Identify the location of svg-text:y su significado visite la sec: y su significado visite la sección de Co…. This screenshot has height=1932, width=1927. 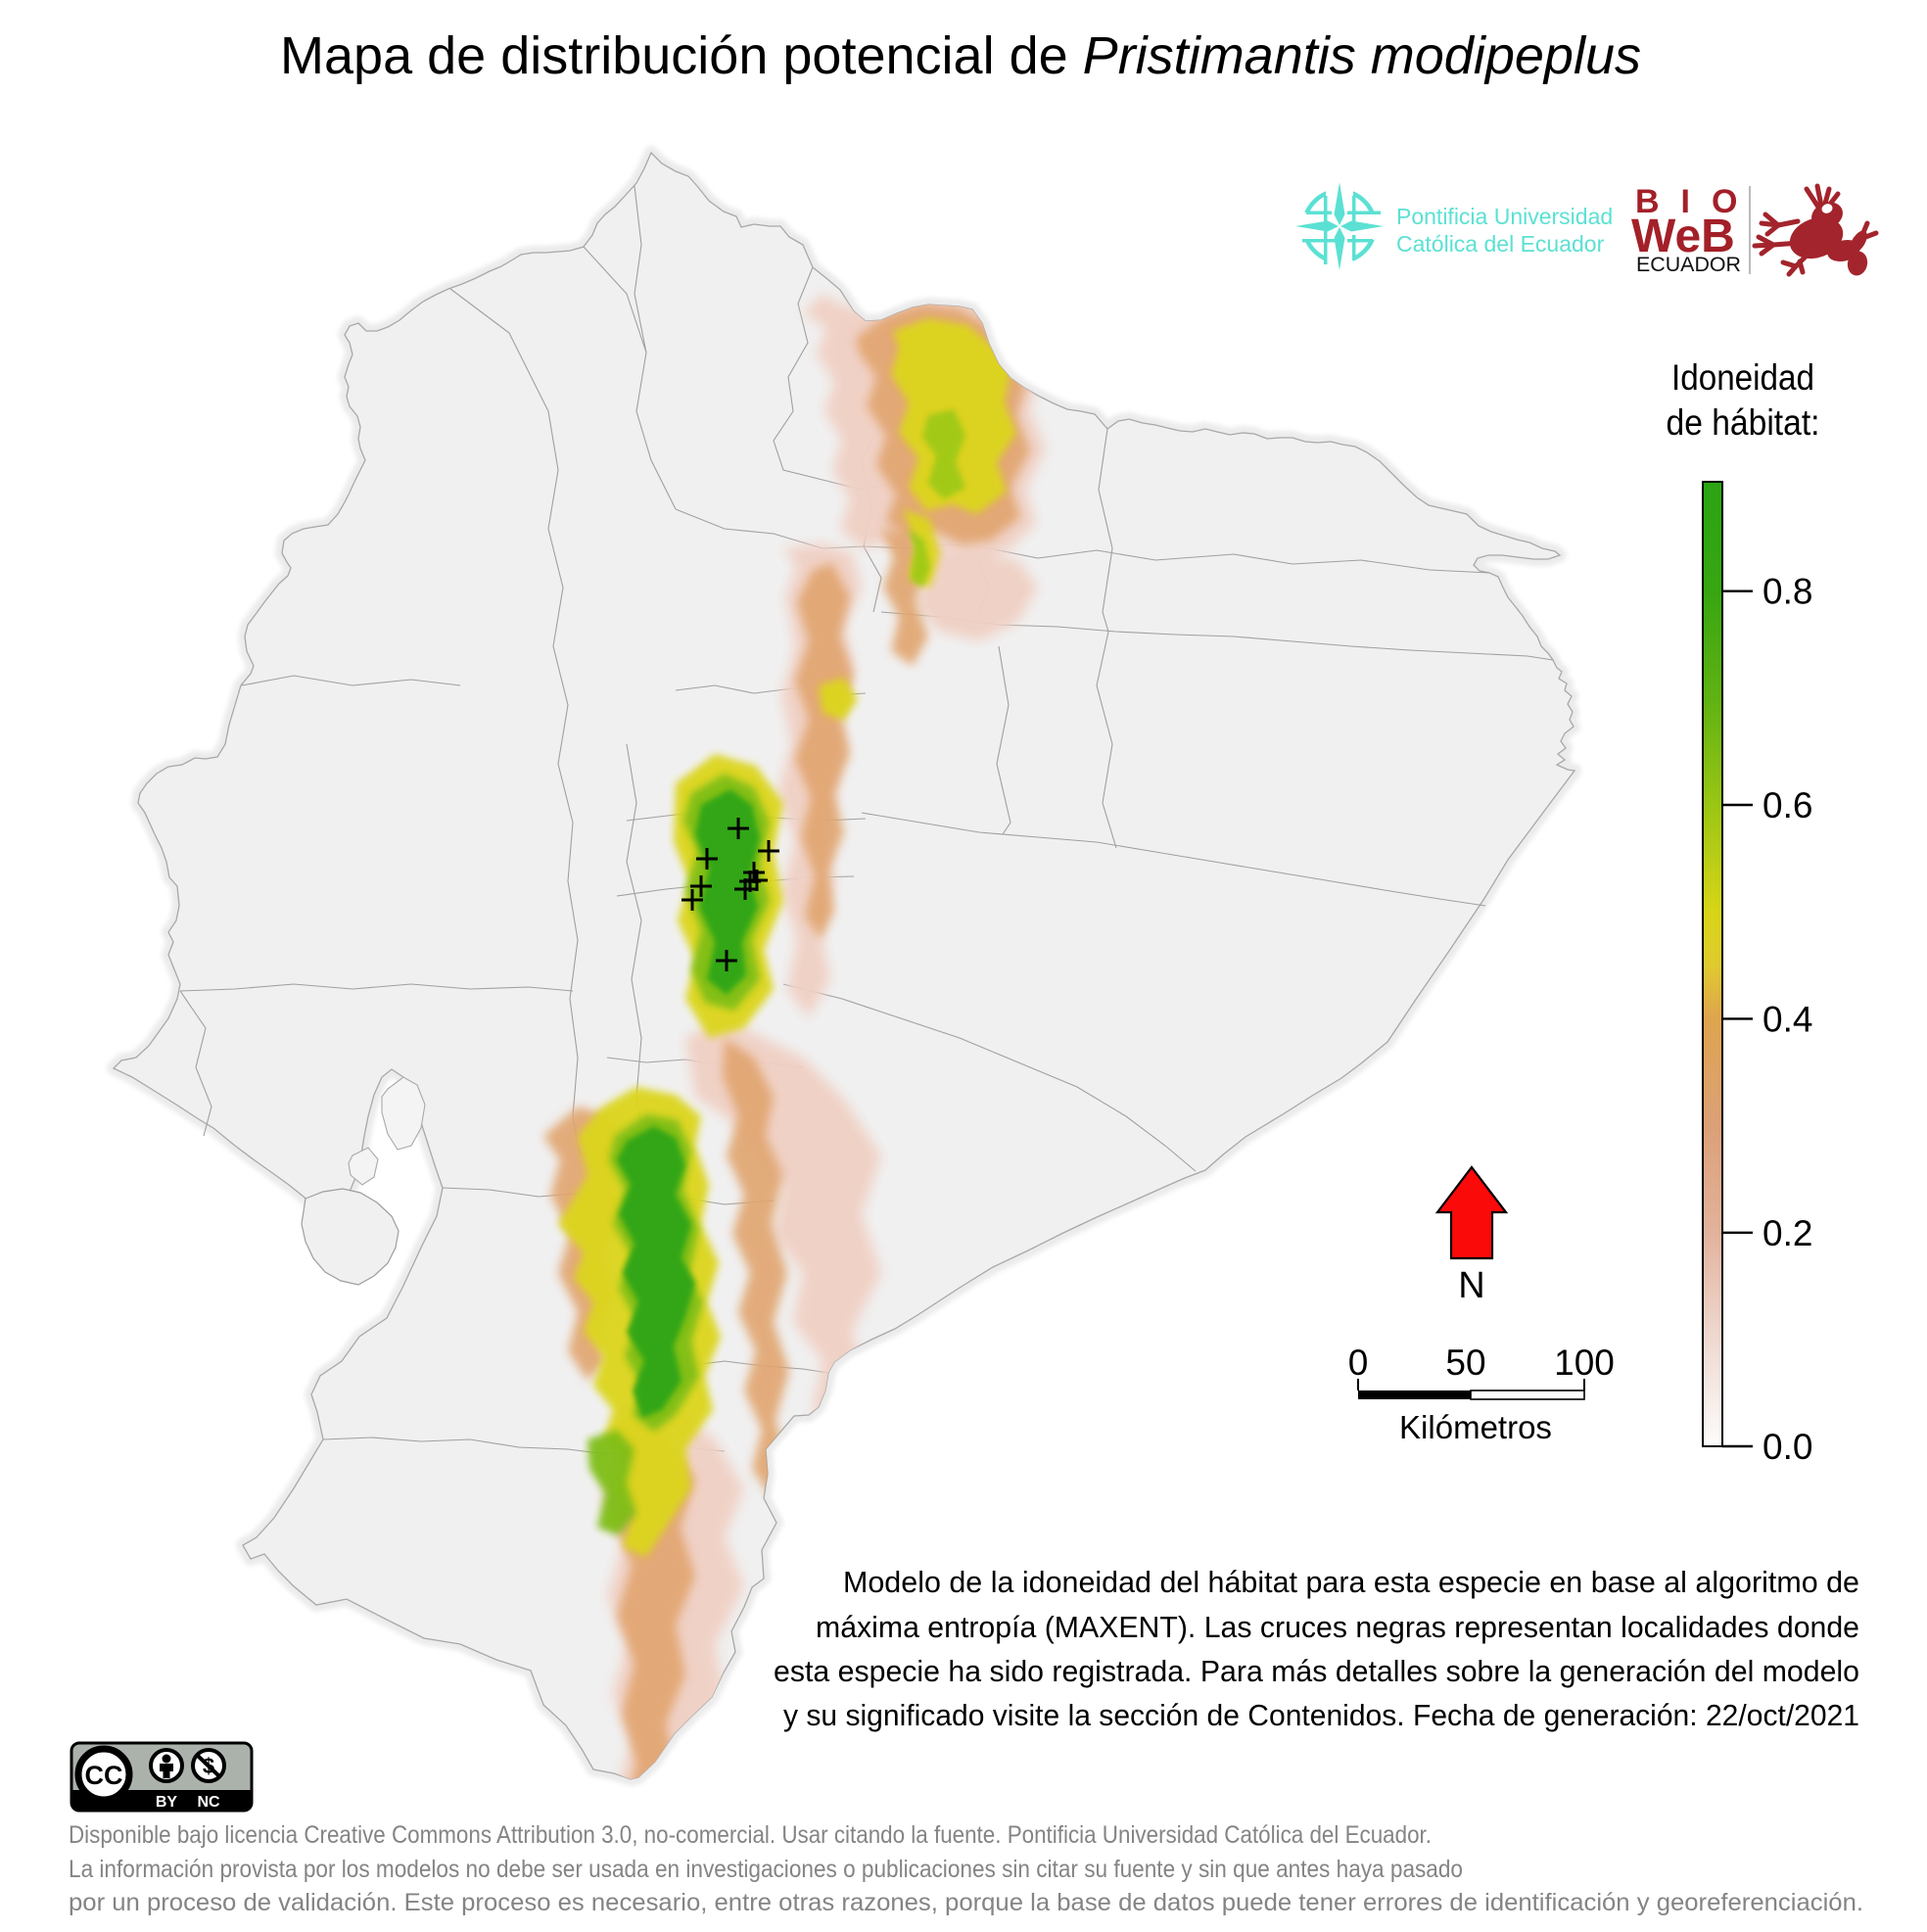
(1321, 1715).